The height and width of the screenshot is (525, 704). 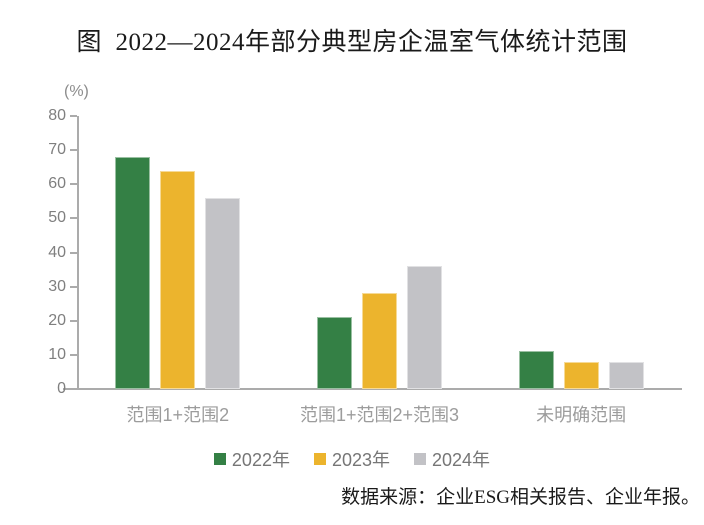 I want to click on y-axis-tick-label: 80, so click(x=57, y=115).